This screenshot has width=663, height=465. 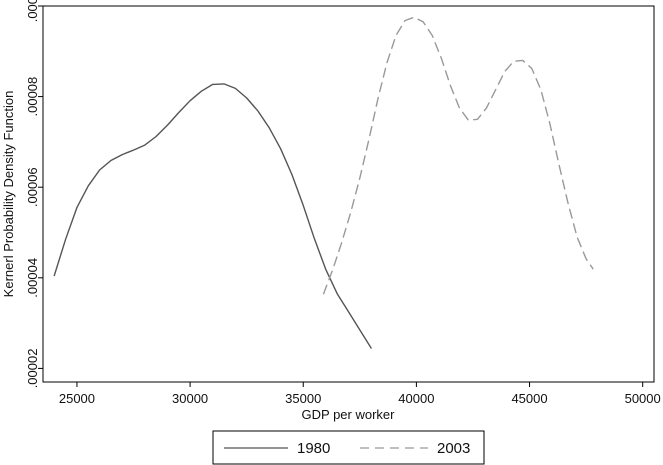 What do you see at coordinates (32, 97) in the screenshot?
I see `y-tick-label: .00008` at bounding box center [32, 97].